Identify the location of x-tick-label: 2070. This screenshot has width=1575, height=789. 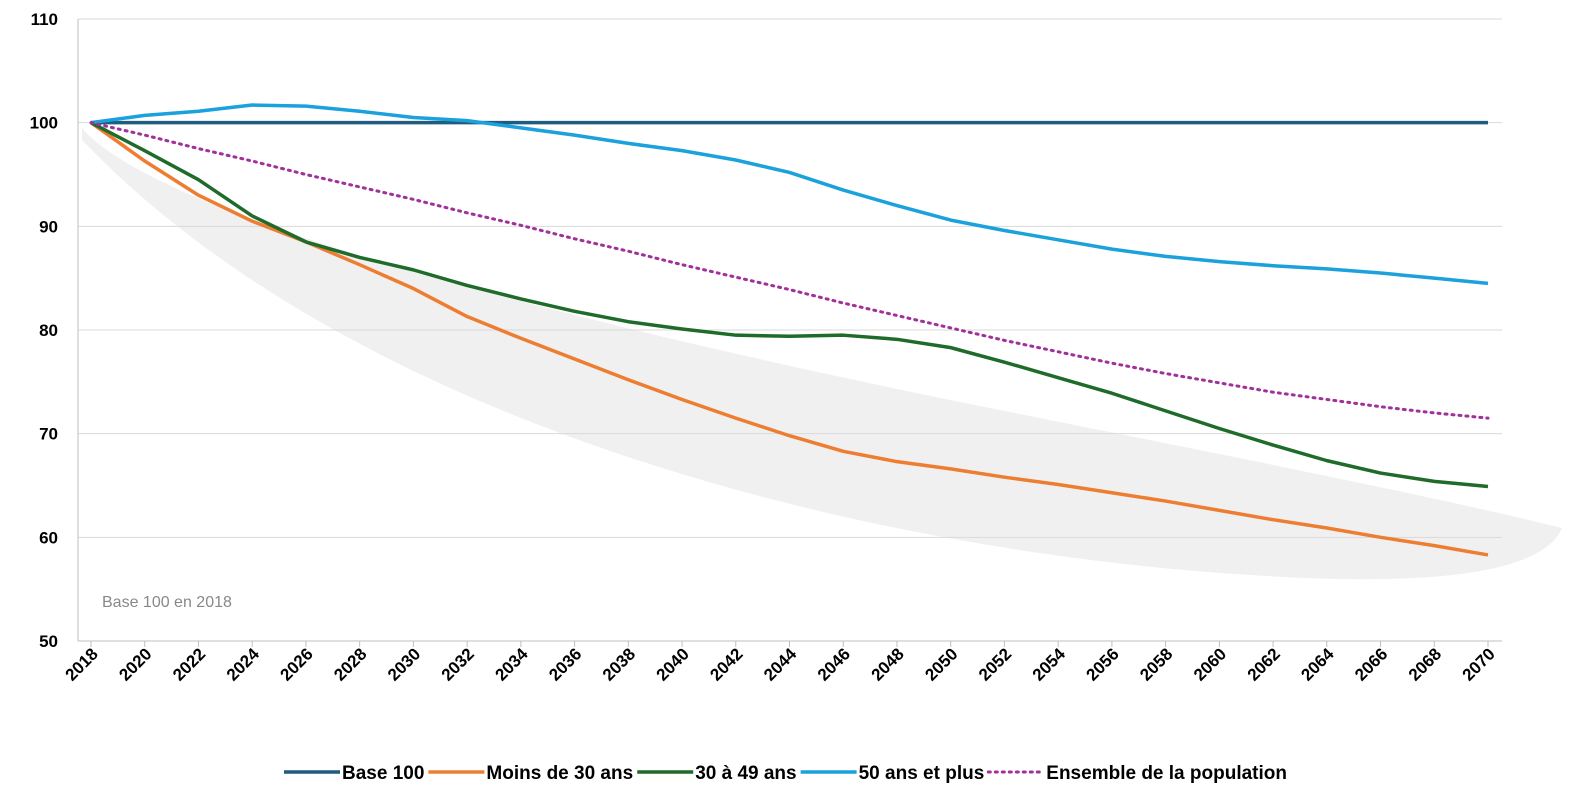
(1479, 664).